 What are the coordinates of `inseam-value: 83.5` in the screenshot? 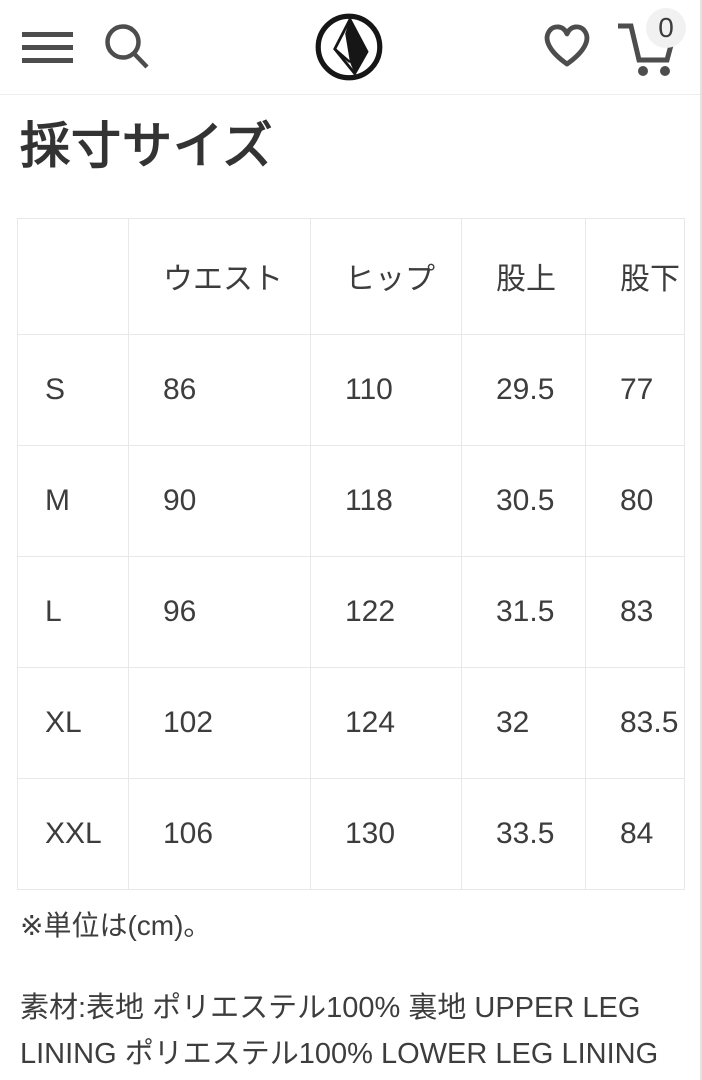 It's located at (635, 722).